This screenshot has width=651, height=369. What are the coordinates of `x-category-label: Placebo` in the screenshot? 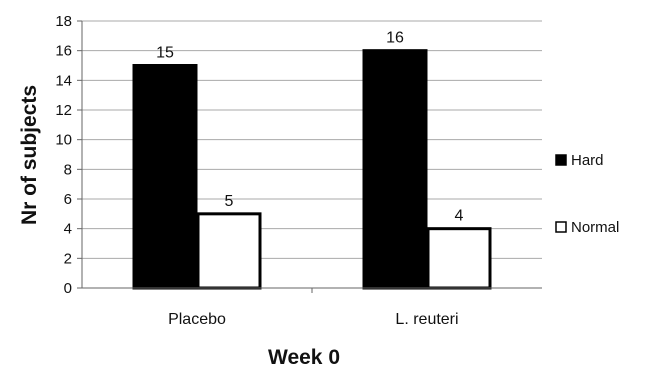 It's located at (197, 319).